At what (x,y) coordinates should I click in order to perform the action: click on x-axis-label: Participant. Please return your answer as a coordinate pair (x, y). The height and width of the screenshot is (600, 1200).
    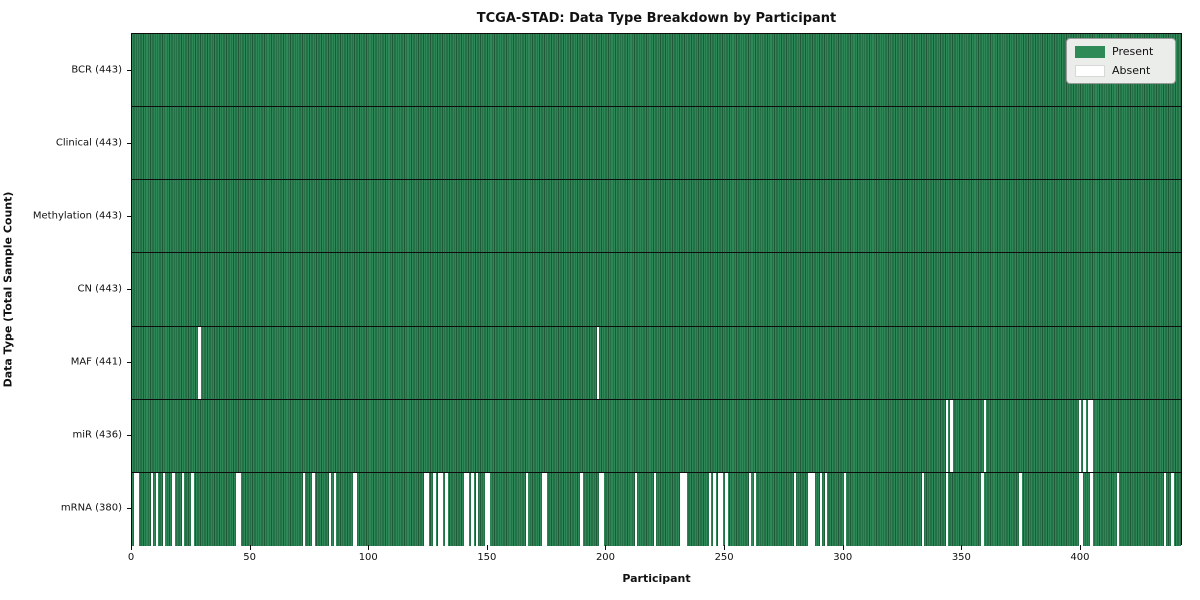
    Looking at the image, I should click on (656, 578).